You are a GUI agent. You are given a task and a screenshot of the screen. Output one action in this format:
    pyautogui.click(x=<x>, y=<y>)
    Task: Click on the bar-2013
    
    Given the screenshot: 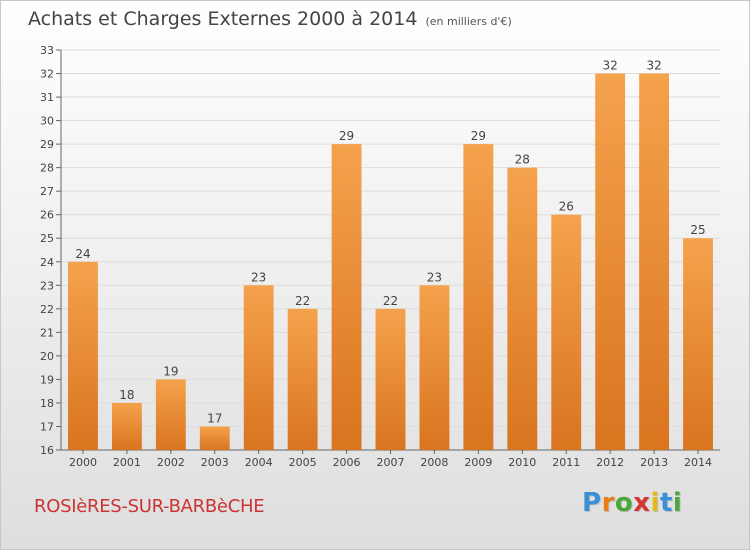 What is the action you would take?
    pyautogui.click(x=654, y=261)
    